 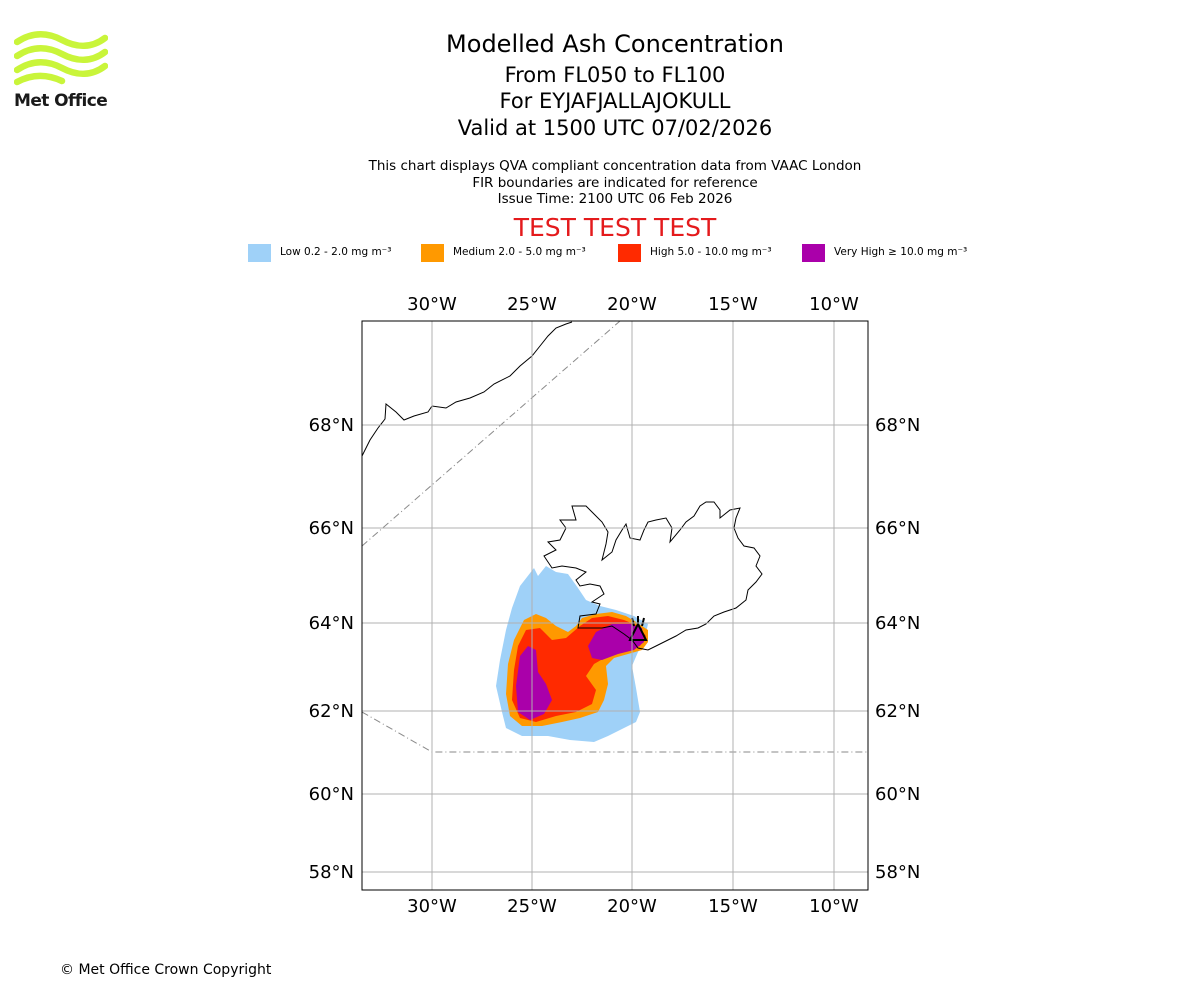 I want to click on lon-tick-top-20w: 20°W, so click(x=632, y=304).